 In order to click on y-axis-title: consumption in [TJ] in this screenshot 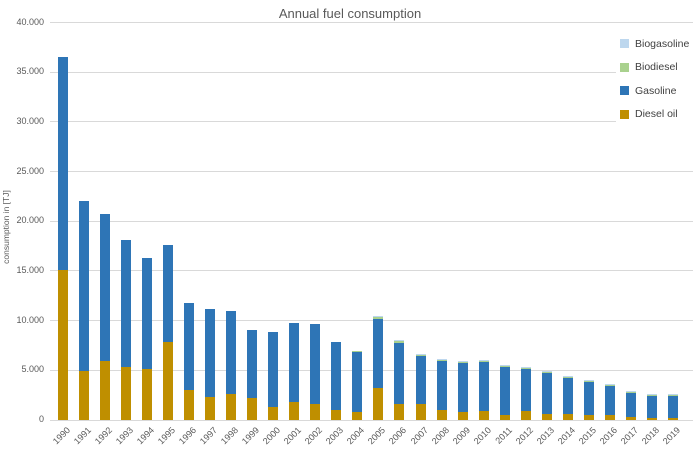, I will do `click(6, 227)`.